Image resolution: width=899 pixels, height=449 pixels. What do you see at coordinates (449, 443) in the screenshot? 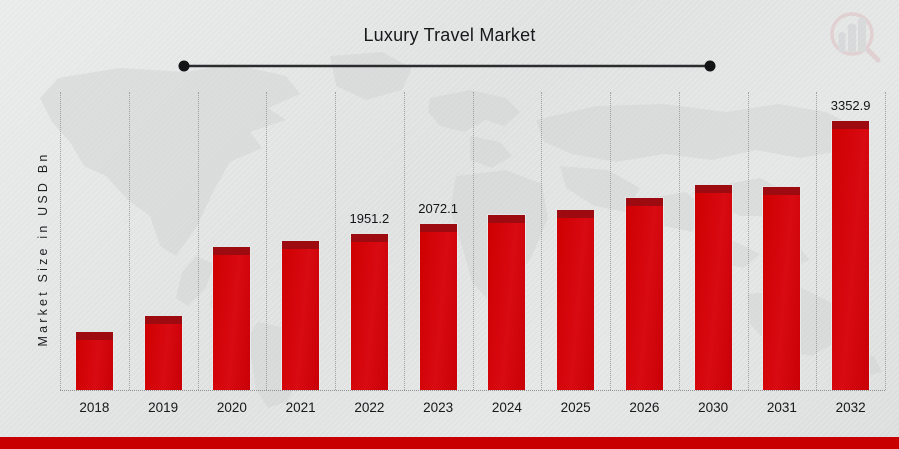
I see `footer-accent-strip` at bounding box center [449, 443].